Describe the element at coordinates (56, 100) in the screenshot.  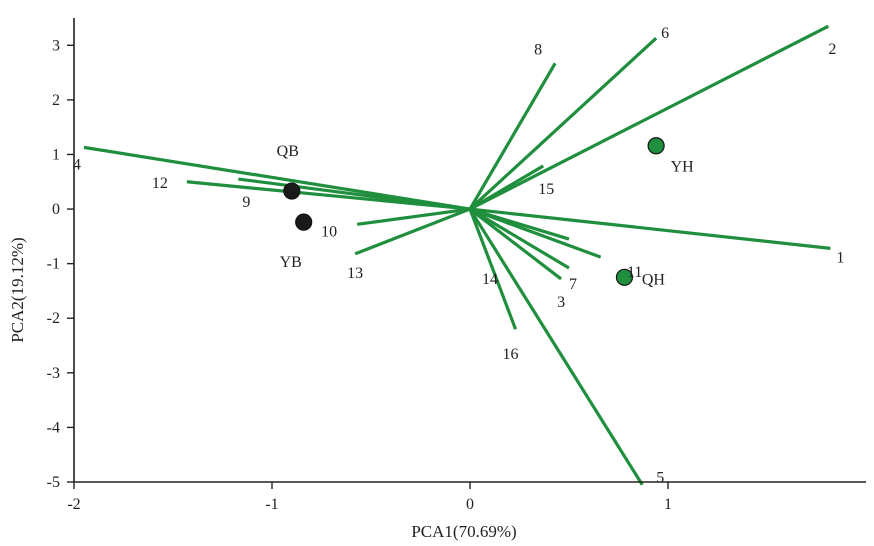
I see `y-tick-label: 2` at that location.